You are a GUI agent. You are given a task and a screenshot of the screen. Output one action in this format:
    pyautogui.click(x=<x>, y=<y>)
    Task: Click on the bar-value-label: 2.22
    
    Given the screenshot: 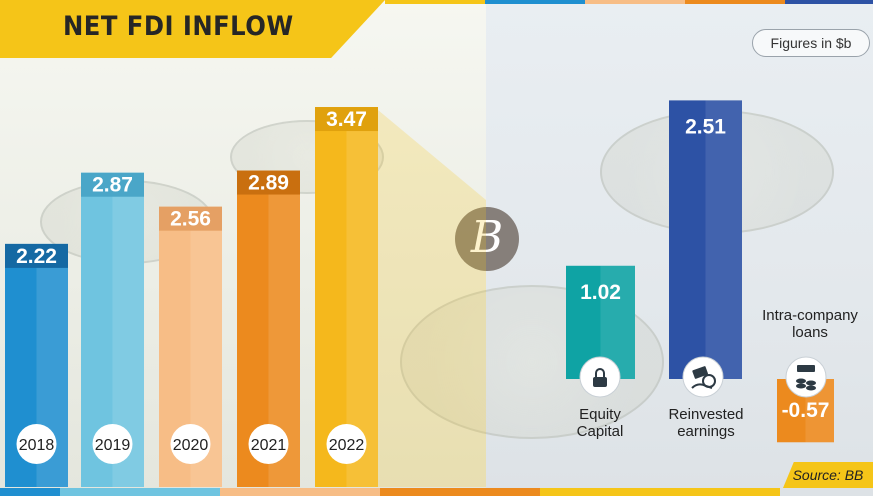 What is the action you would take?
    pyautogui.click(x=36, y=256)
    